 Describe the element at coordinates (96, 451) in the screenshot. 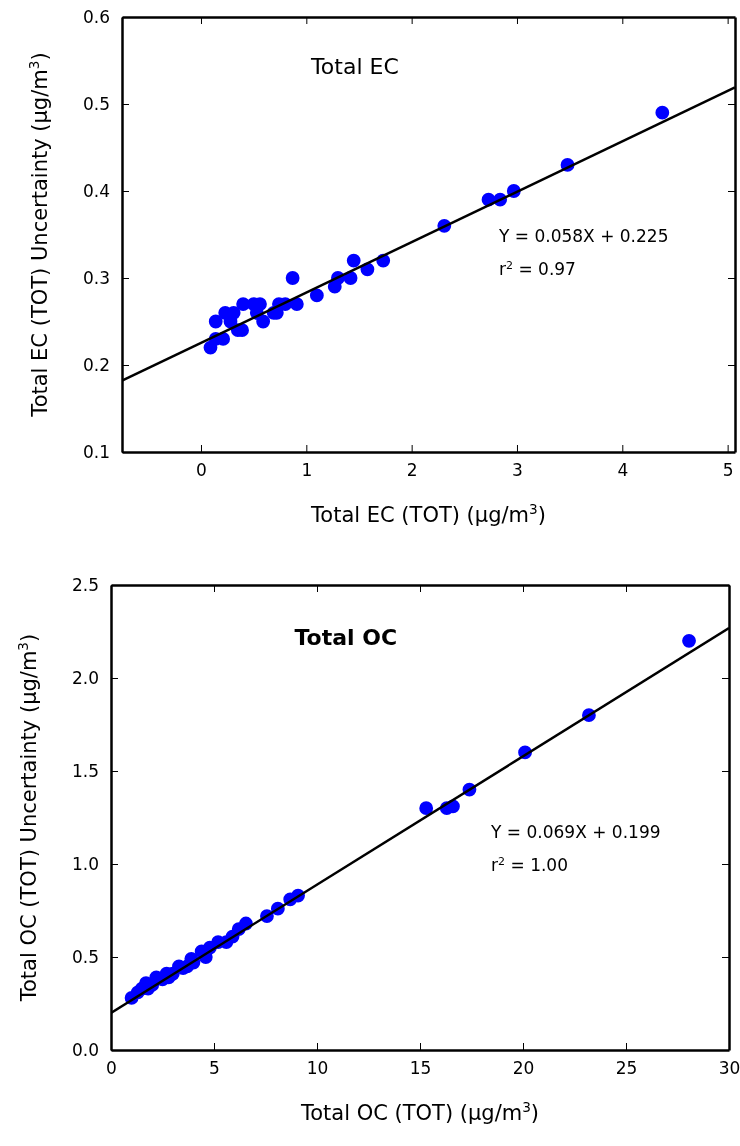

I see `y-tick-label: 0.1` at that location.